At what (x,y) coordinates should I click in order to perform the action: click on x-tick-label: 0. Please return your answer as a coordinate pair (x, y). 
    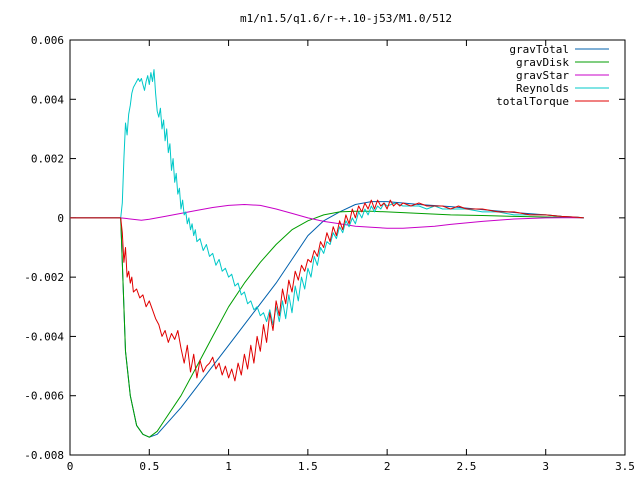
    Looking at the image, I should click on (70, 466).